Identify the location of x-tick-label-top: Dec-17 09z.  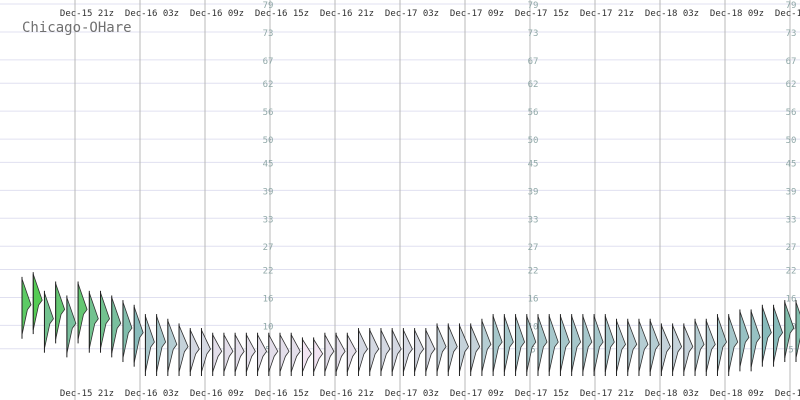
(477, 14).